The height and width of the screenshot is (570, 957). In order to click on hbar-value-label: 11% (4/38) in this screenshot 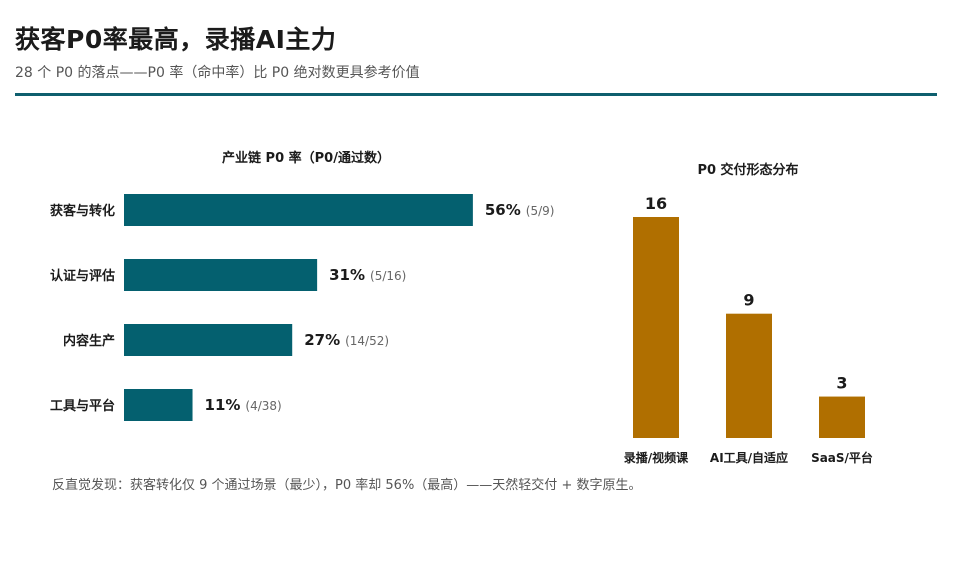, I will do `click(243, 405)`.